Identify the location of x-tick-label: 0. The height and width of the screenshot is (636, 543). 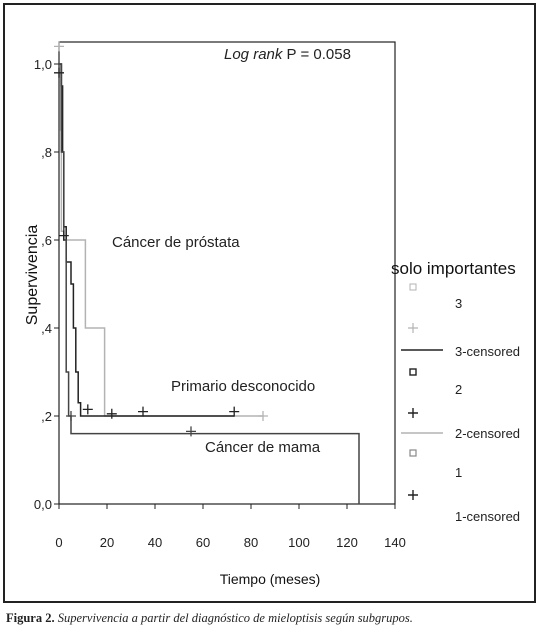
(58, 542).